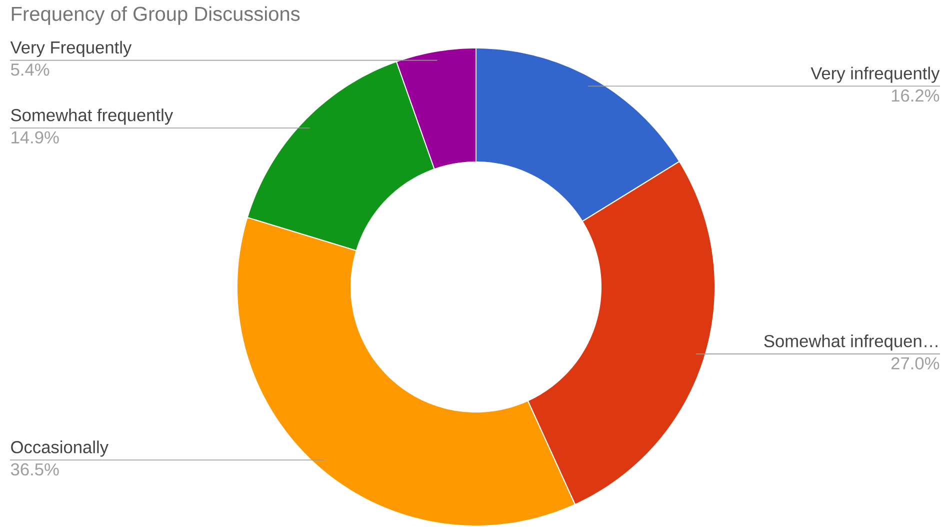  I want to click on data-label: 5.4%, so click(30, 70).